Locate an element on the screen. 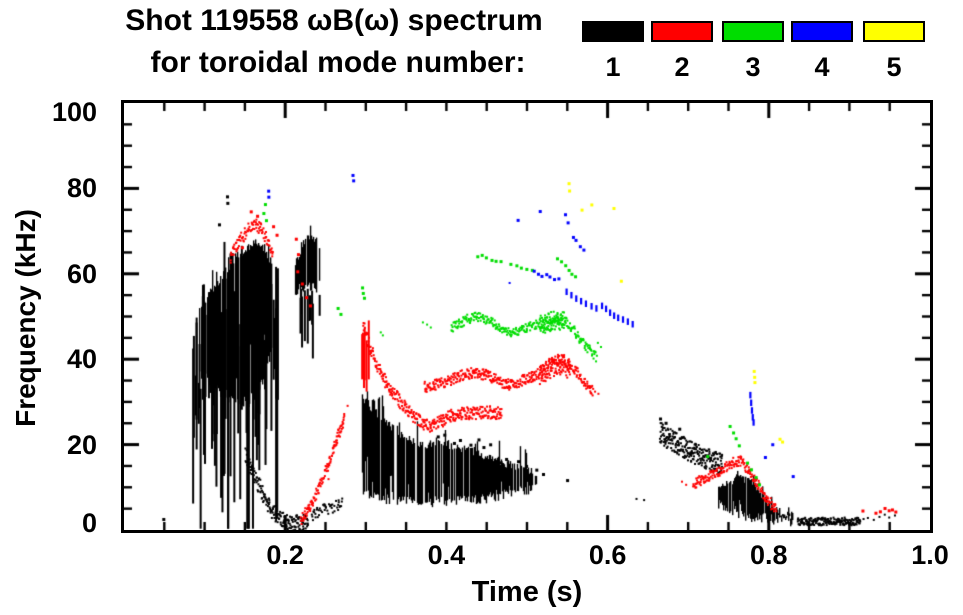 Image resolution: width=963 pixels, height=615 pixels. legend-label-n2: 2 is located at coordinates (682, 67).